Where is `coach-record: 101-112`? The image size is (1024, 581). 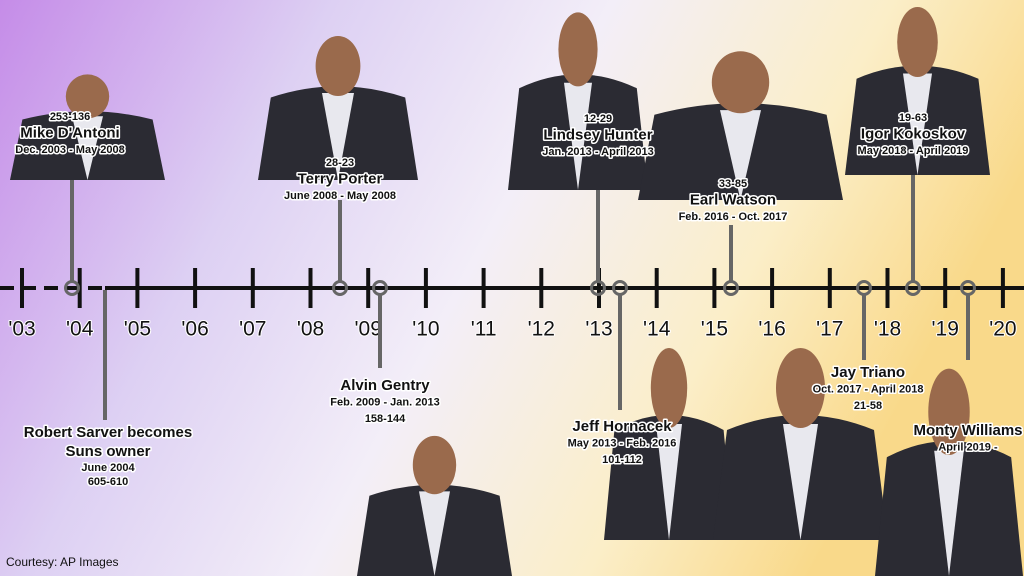 coach-record: 101-112 is located at coordinates (622, 460).